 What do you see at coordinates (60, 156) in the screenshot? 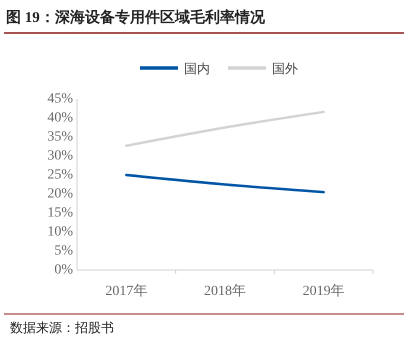
I see `y-tick-label: 30%` at bounding box center [60, 156].